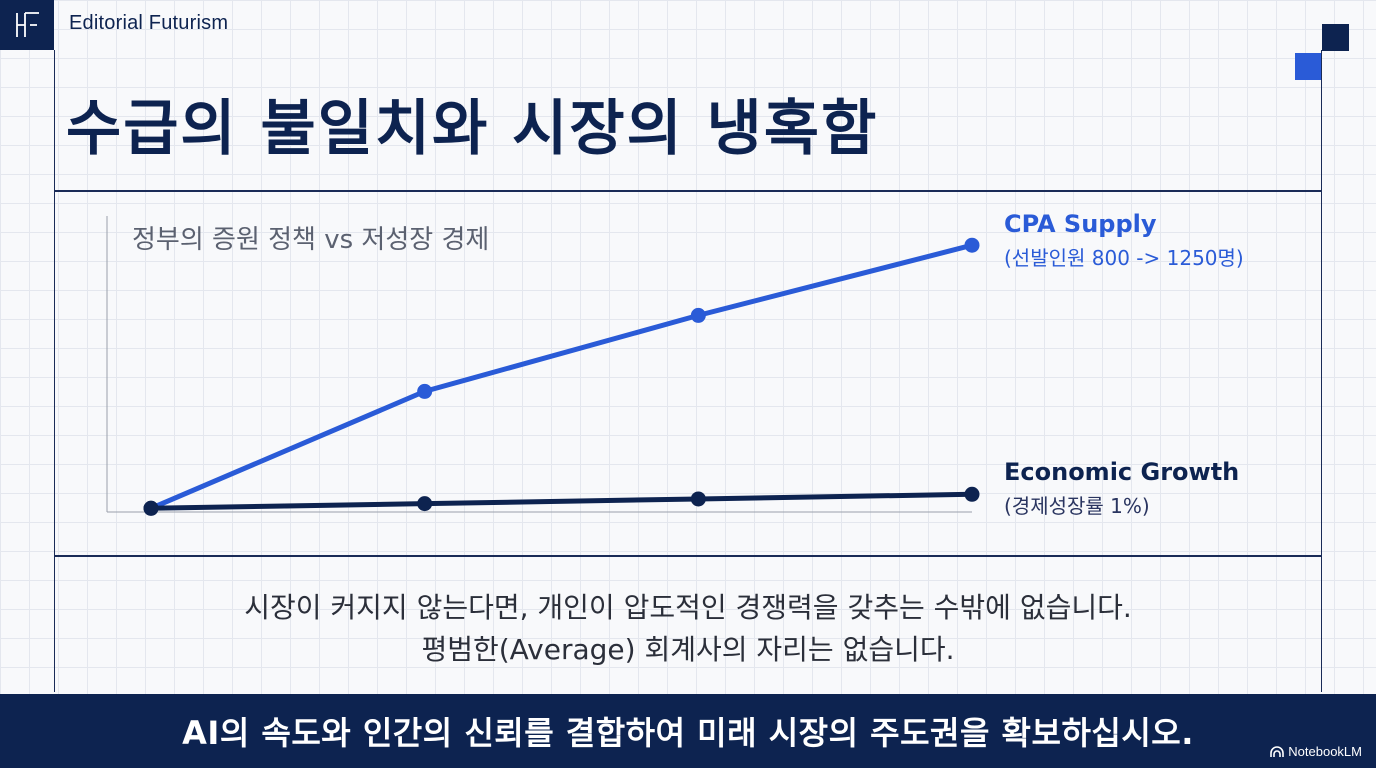  Describe the element at coordinates (1308, 66) in the screenshot. I see `decorative-square-blue` at that location.